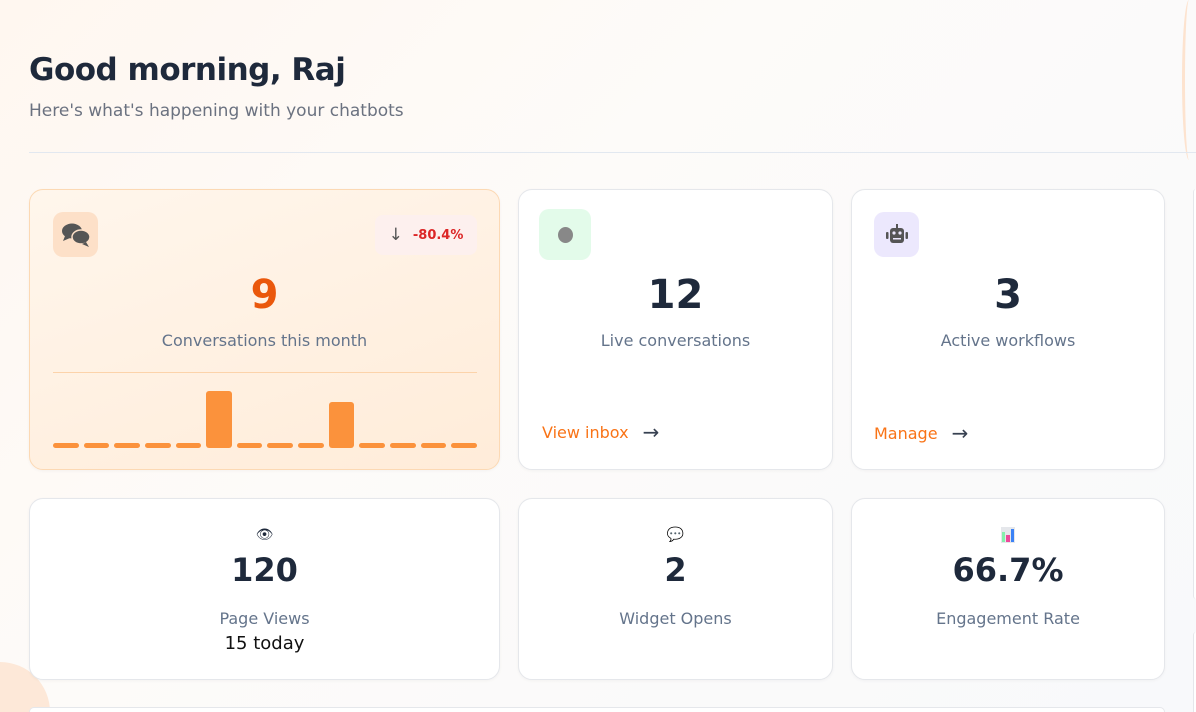 The image size is (1196, 712). I want to click on speech-balloon-icon: 💬, so click(675, 535).